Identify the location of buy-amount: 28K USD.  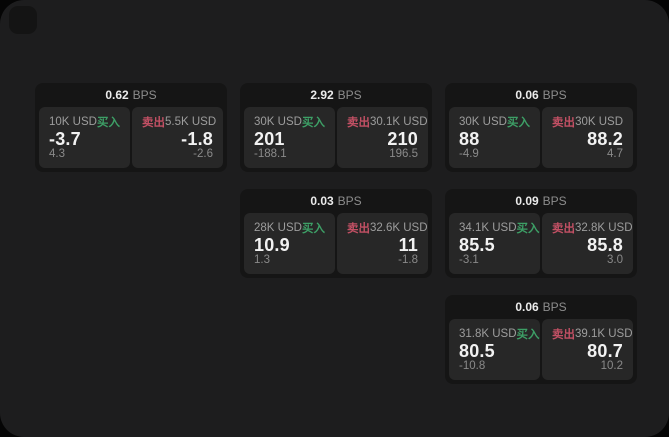
(278, 228).